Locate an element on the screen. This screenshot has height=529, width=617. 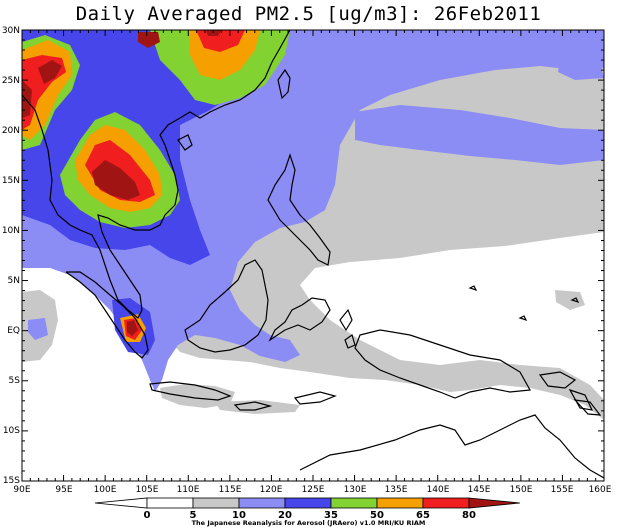
coastline-taiwan is located at coordinates (284, 84).